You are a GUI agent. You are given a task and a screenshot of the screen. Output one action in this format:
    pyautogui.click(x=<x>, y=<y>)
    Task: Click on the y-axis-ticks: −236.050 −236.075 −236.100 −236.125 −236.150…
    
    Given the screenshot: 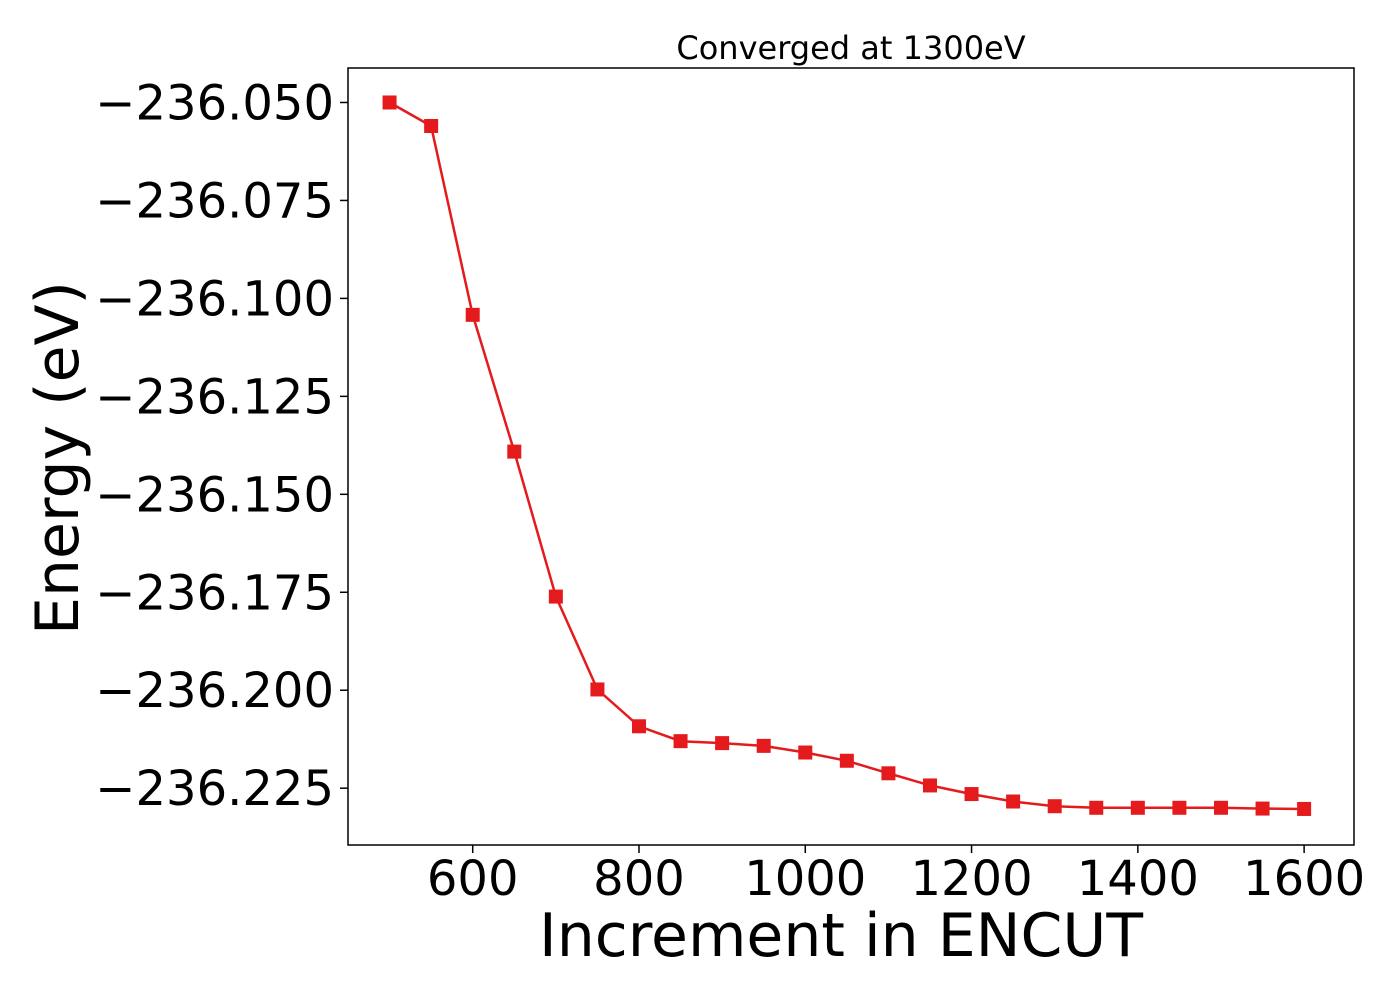 What is the action you would take?
    pyautogui.click(x=221, y=446)
    